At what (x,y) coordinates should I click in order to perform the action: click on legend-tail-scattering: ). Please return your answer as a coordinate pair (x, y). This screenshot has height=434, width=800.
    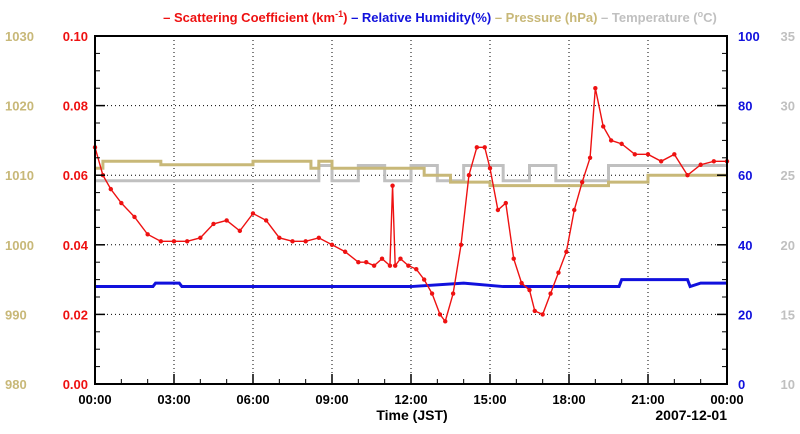
    Looking at the image, I should click on (345, 17).